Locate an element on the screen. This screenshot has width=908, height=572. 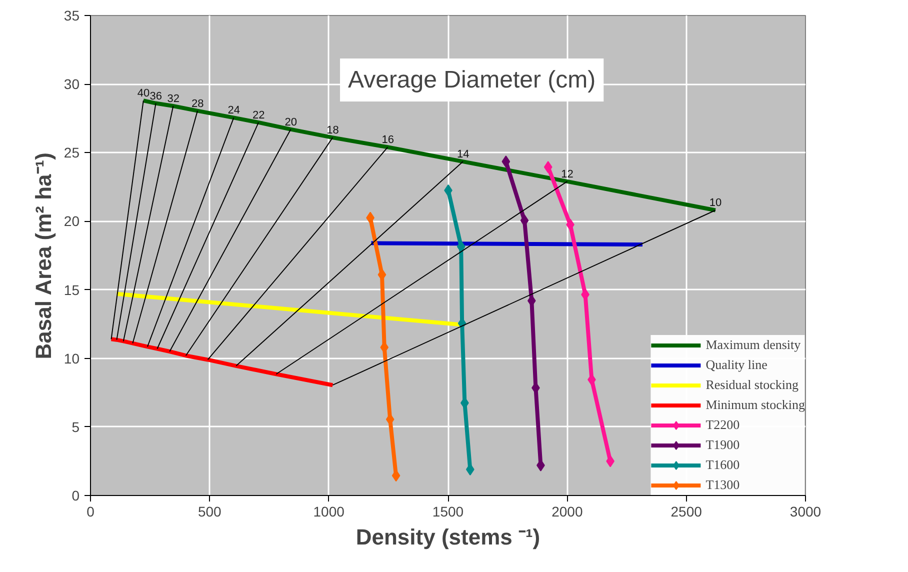
annotation: 10 is located at coordinates (715, 203).